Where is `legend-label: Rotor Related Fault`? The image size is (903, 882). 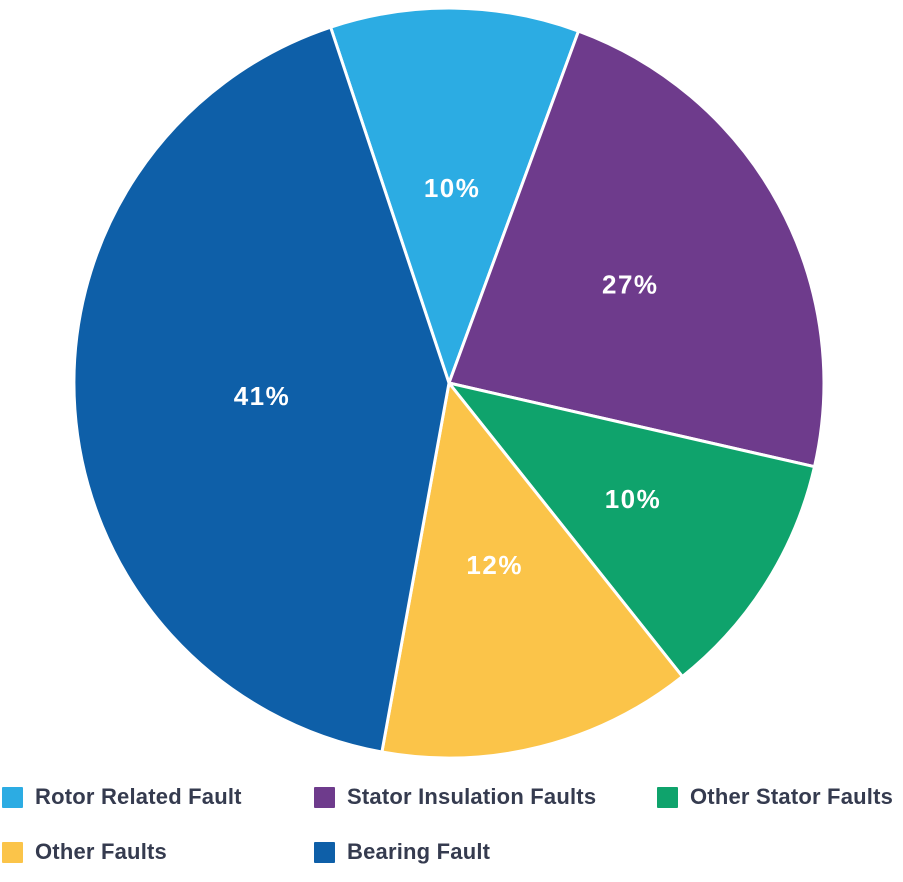
legend-label: Rotor Related Fault is located at coordinates (138, 796).